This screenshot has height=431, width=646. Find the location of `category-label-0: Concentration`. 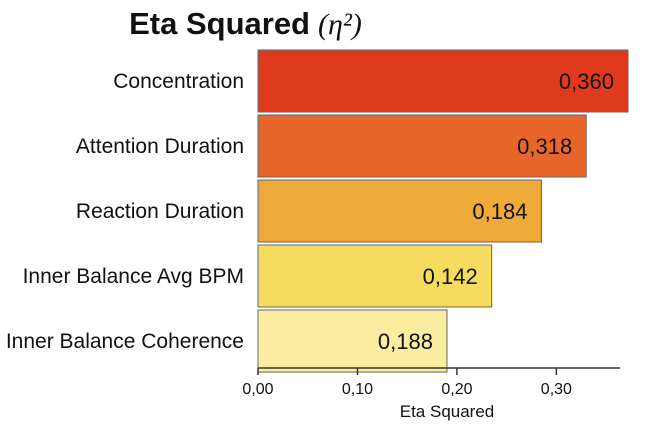

category-label-0: Concentration is located at coordinates (178, 81).